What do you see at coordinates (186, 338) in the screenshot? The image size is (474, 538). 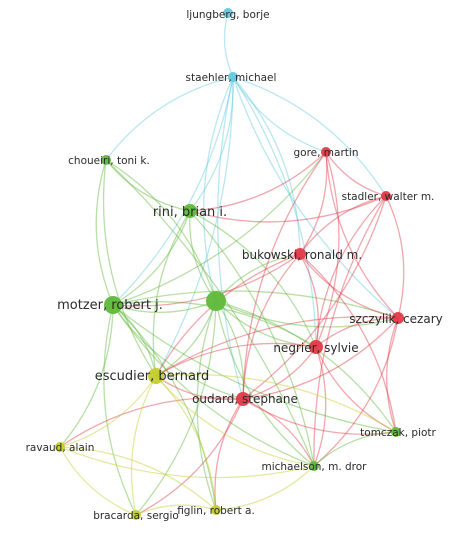 I see `edge-unlabeled-escudier` at bounding box center [186, 338].